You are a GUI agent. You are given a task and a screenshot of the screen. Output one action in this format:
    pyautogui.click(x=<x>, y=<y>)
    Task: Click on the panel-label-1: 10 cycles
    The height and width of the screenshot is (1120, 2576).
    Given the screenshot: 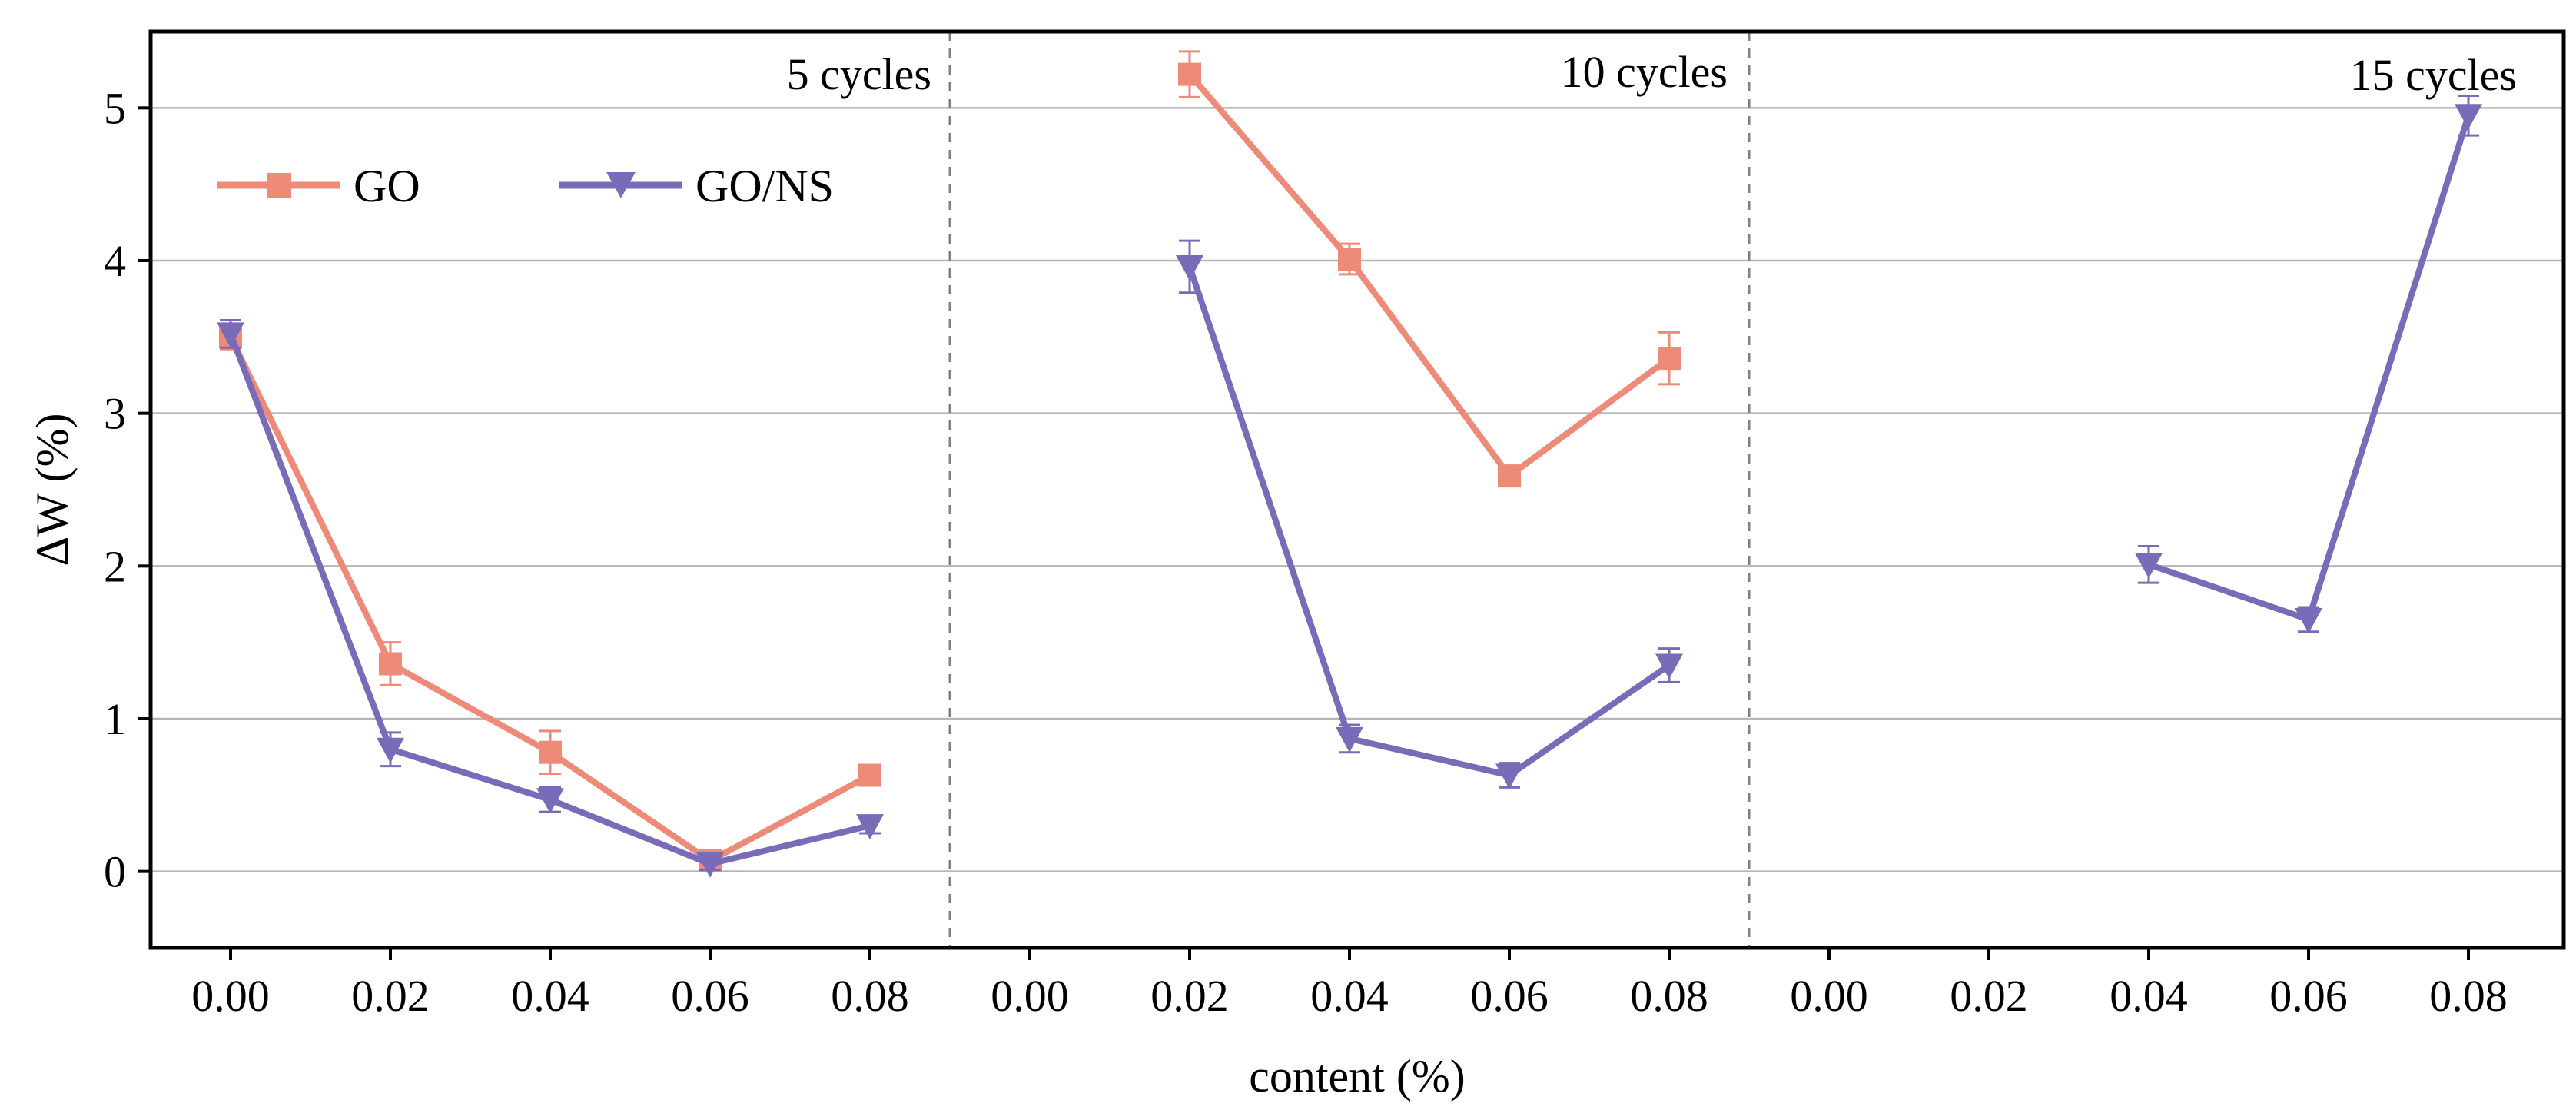 What is the action you would take?
    pyautogui.click(x=1644, y=72)
    